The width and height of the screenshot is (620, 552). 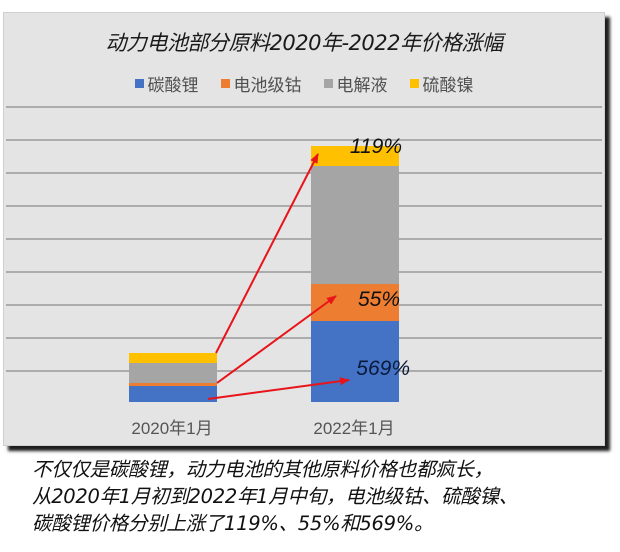 I want to click on caption-line: 从2020年1月初到2022年1月中旬，电池级钴、硫酸镍、, so click(x=275, y=496).